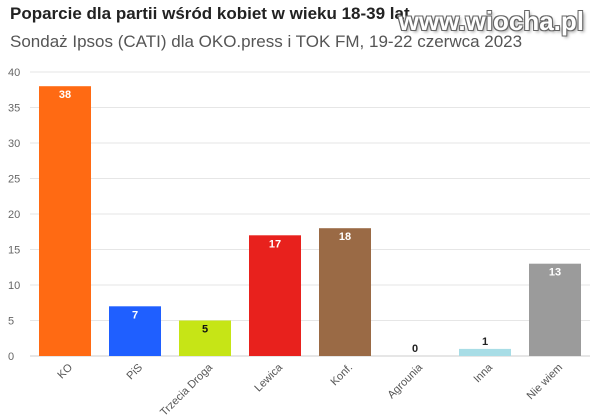  I want to click on value-label: 17, so click(275, 244).